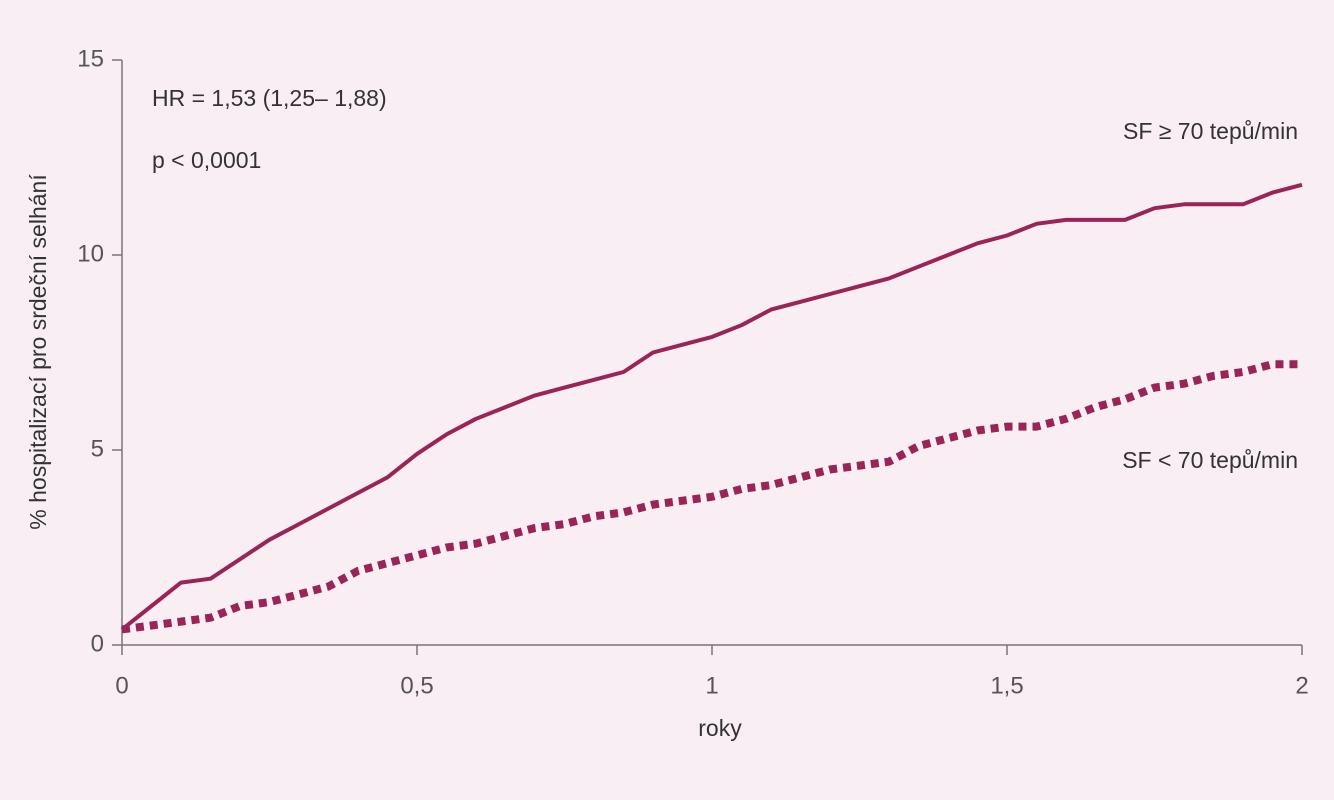 The width and height of the screenshot is (1334, 800). I want to click on x-tick-label: 0,5, so click(416, 685).